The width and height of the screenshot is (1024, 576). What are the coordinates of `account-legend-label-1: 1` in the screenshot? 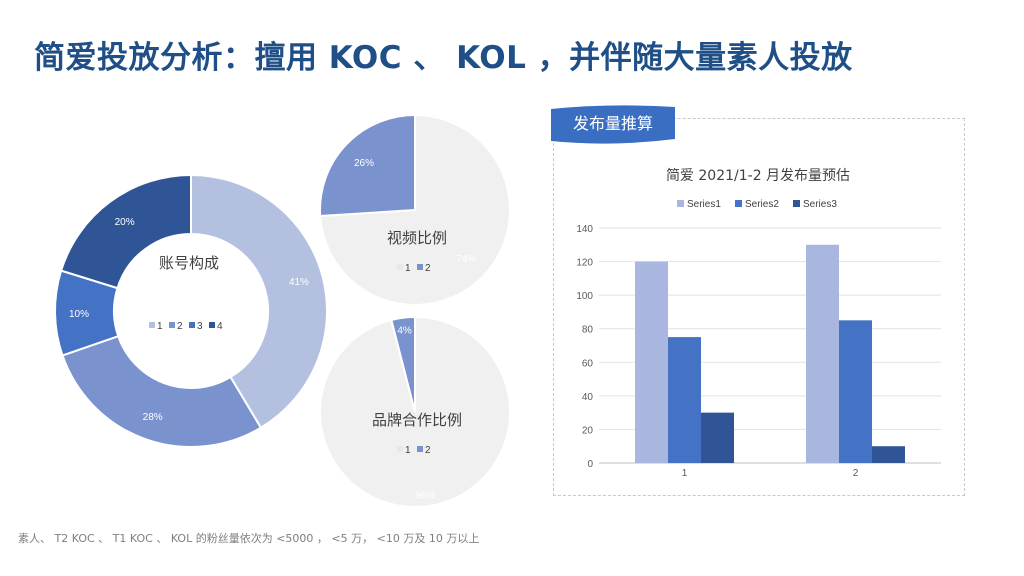 It's located at (160, 326).